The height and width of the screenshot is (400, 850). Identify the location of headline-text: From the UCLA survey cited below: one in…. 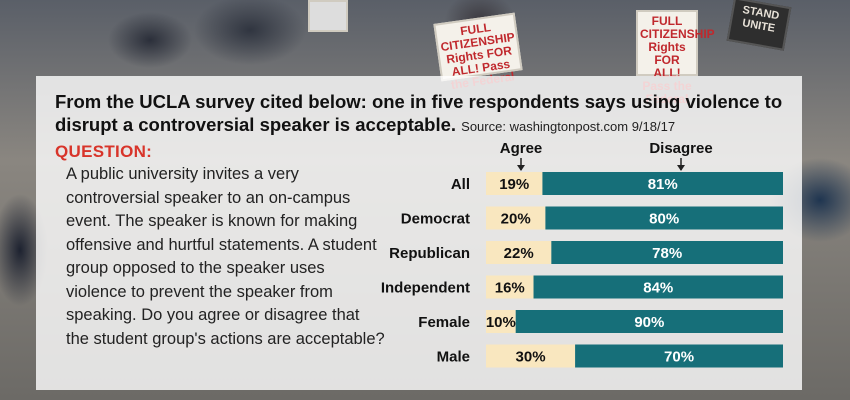
(419, 113).